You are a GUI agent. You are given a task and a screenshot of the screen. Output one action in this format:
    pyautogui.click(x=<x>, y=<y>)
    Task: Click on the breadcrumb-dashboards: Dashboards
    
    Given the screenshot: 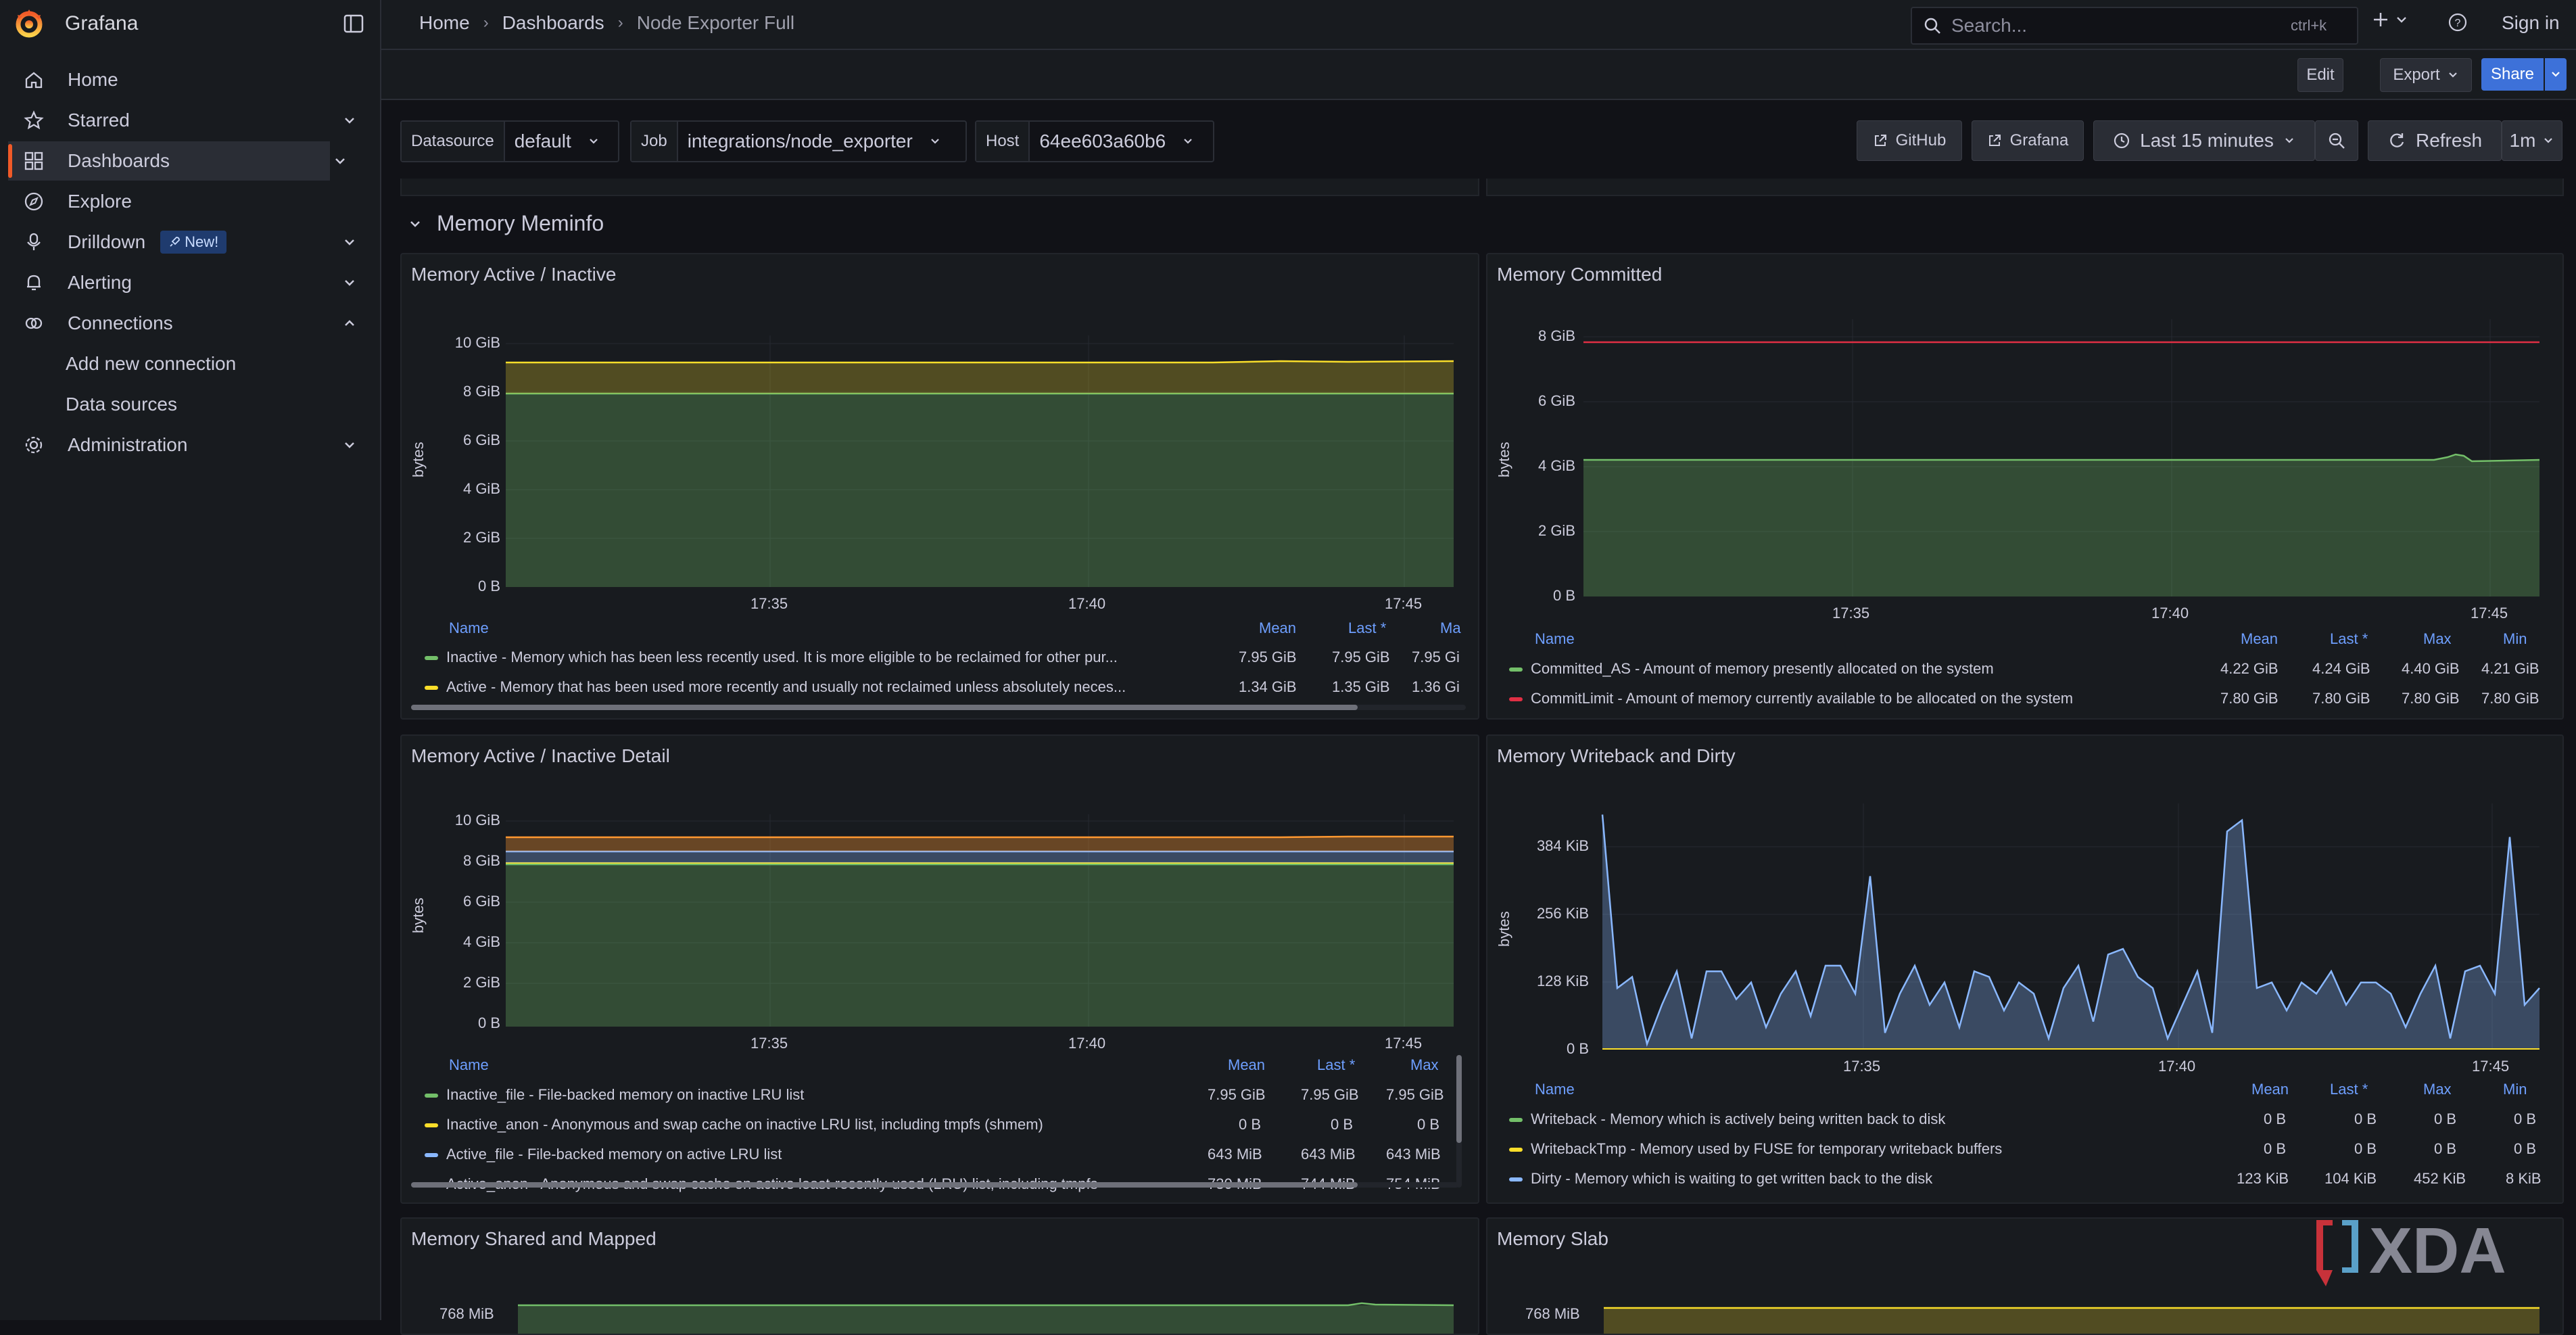 What is the action you would take?
    pyautogui.click(x=553, y=22)
    